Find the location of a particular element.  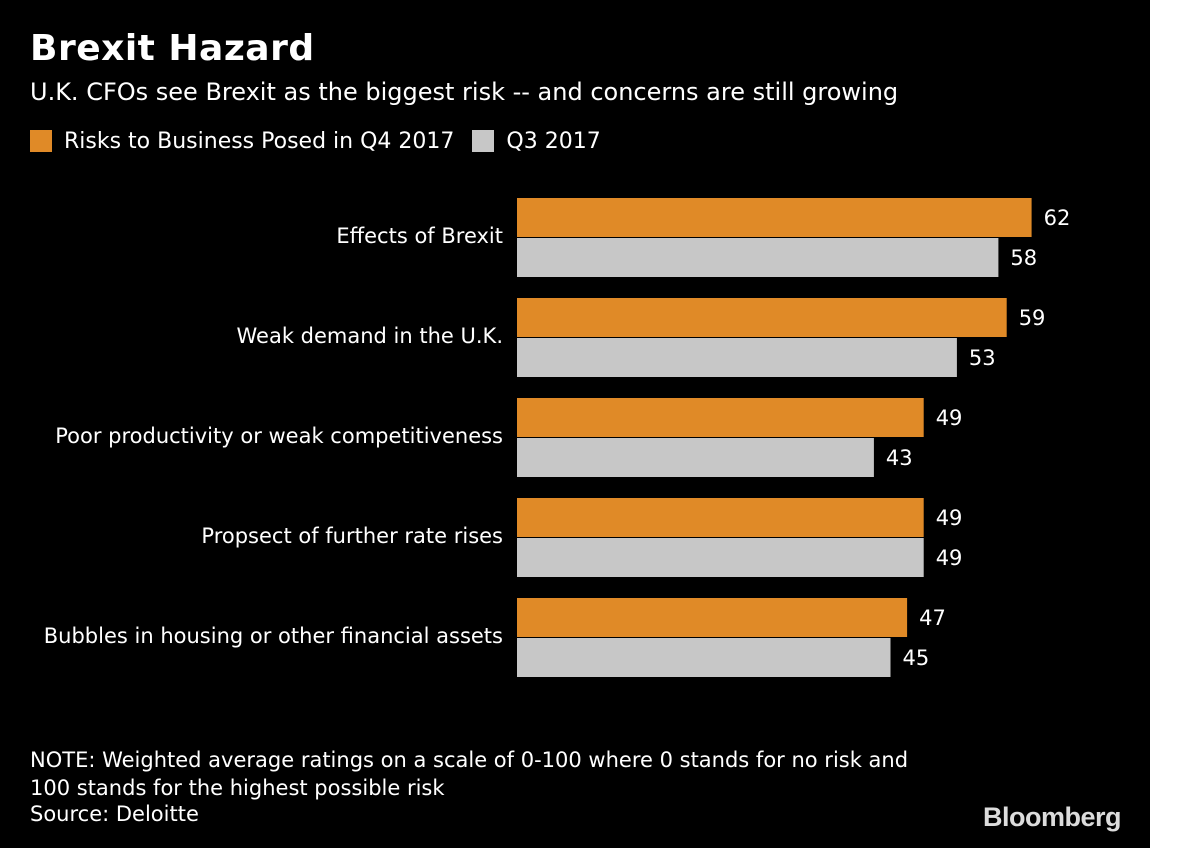

legend-label-q3: Q3 2017 is located at coordinates (553, 141).